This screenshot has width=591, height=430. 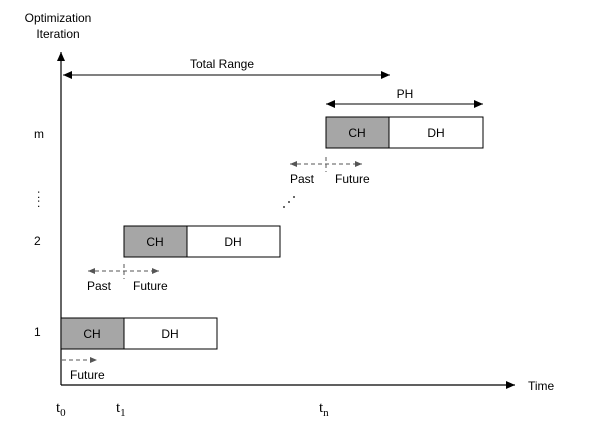 I want to click on iteration-m-block: CH DH, so click(x=404, y=132).